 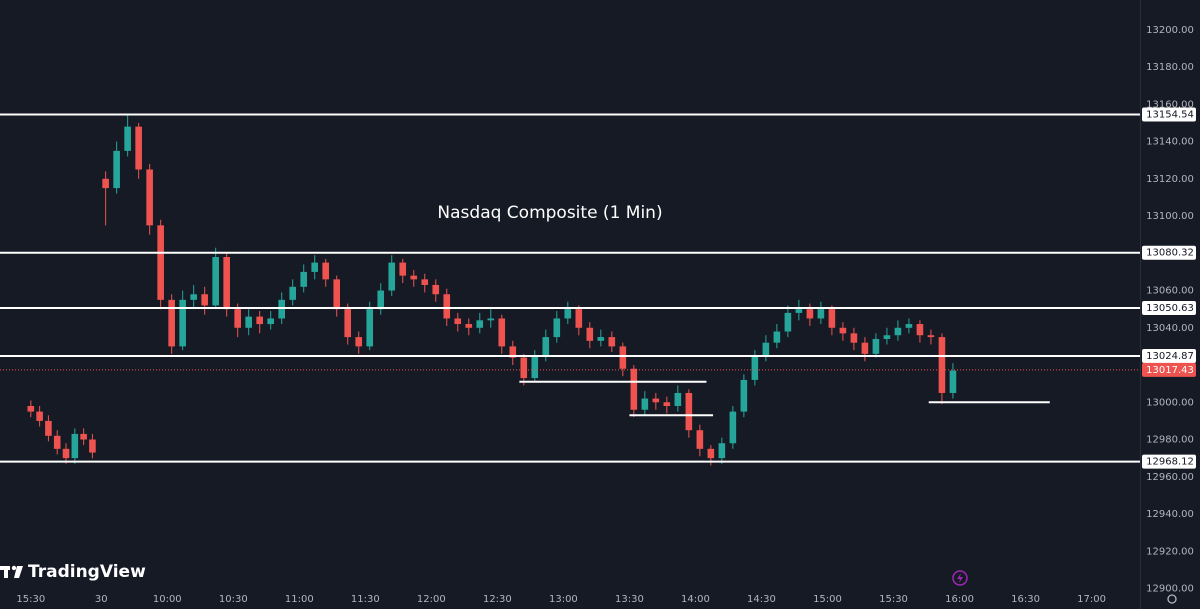 I want to click on y-tick-label: 12940.00, so click(x=1170, y=514).